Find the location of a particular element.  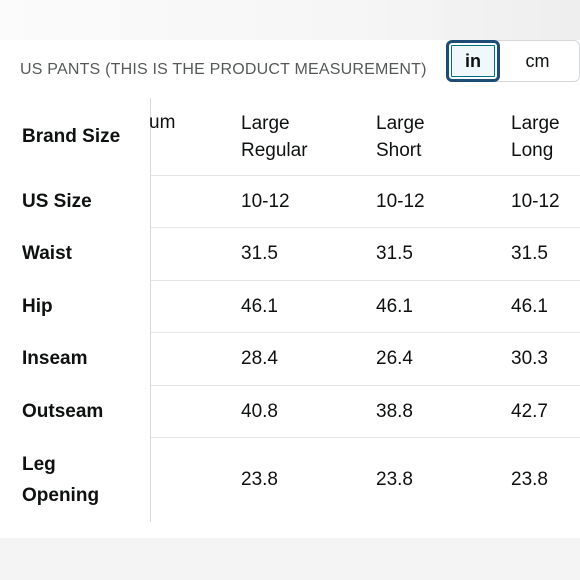

partial-column-header: um is located at coordinates (162, 122).